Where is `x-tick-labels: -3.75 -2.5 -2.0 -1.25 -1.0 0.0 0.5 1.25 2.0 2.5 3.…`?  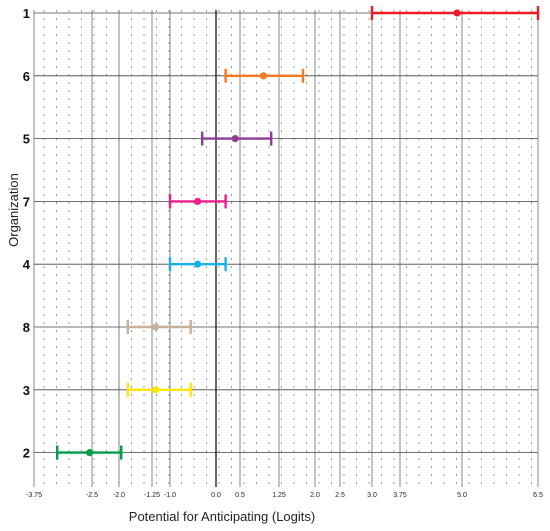
x-tick-labels: -3.75 -2.5 -2.0 -1.25 -1.0 0.0 0.5 1.25 2.0 2.5 3.… is located at coordinates (284, 495).